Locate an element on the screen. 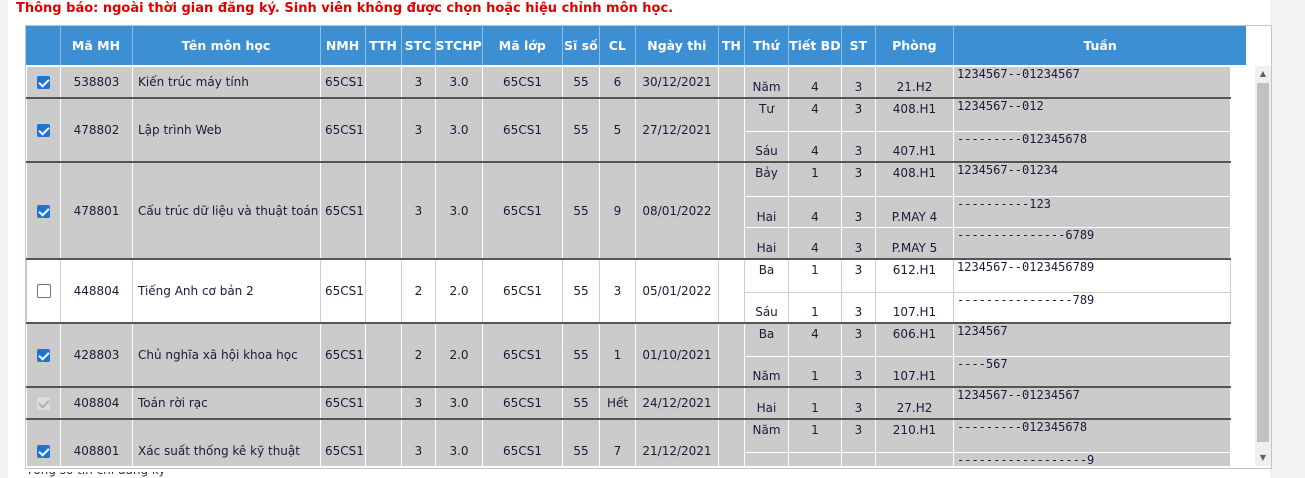 The image size is (1305, 478). scroll-down-arrow-icon: ▼ is located at coordinates (1263, 457).